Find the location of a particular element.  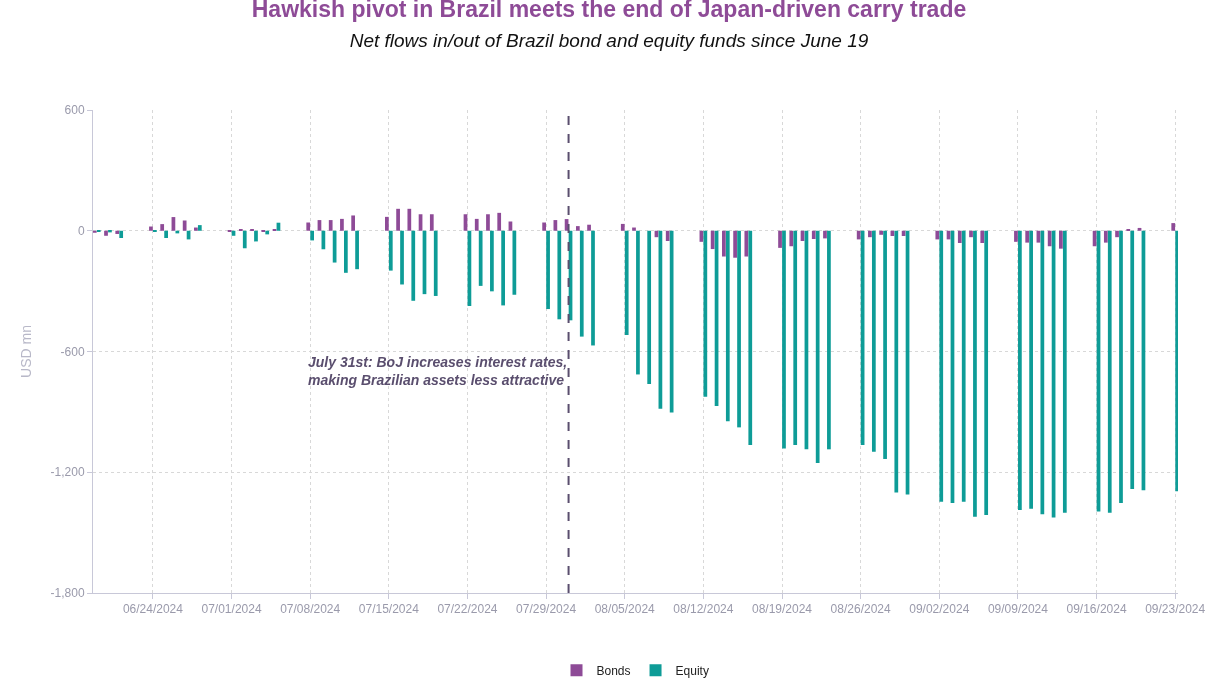

x-tick-label: 08/19/2024 is located at coordinates (782, 609).